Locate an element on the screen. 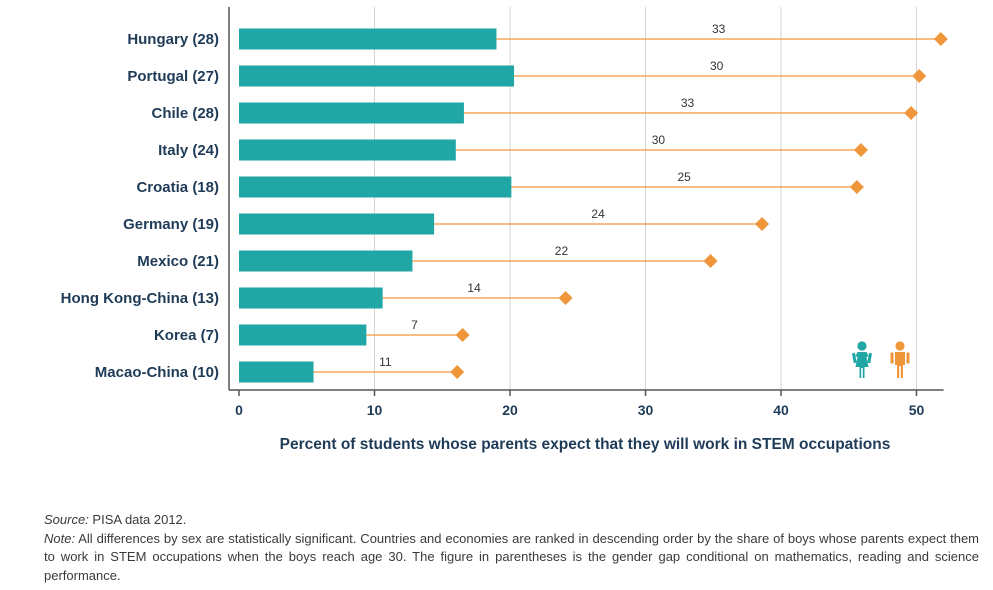 This screenshot has width=993, height=590. source-label: Source: is located at coordinates (66, 519).